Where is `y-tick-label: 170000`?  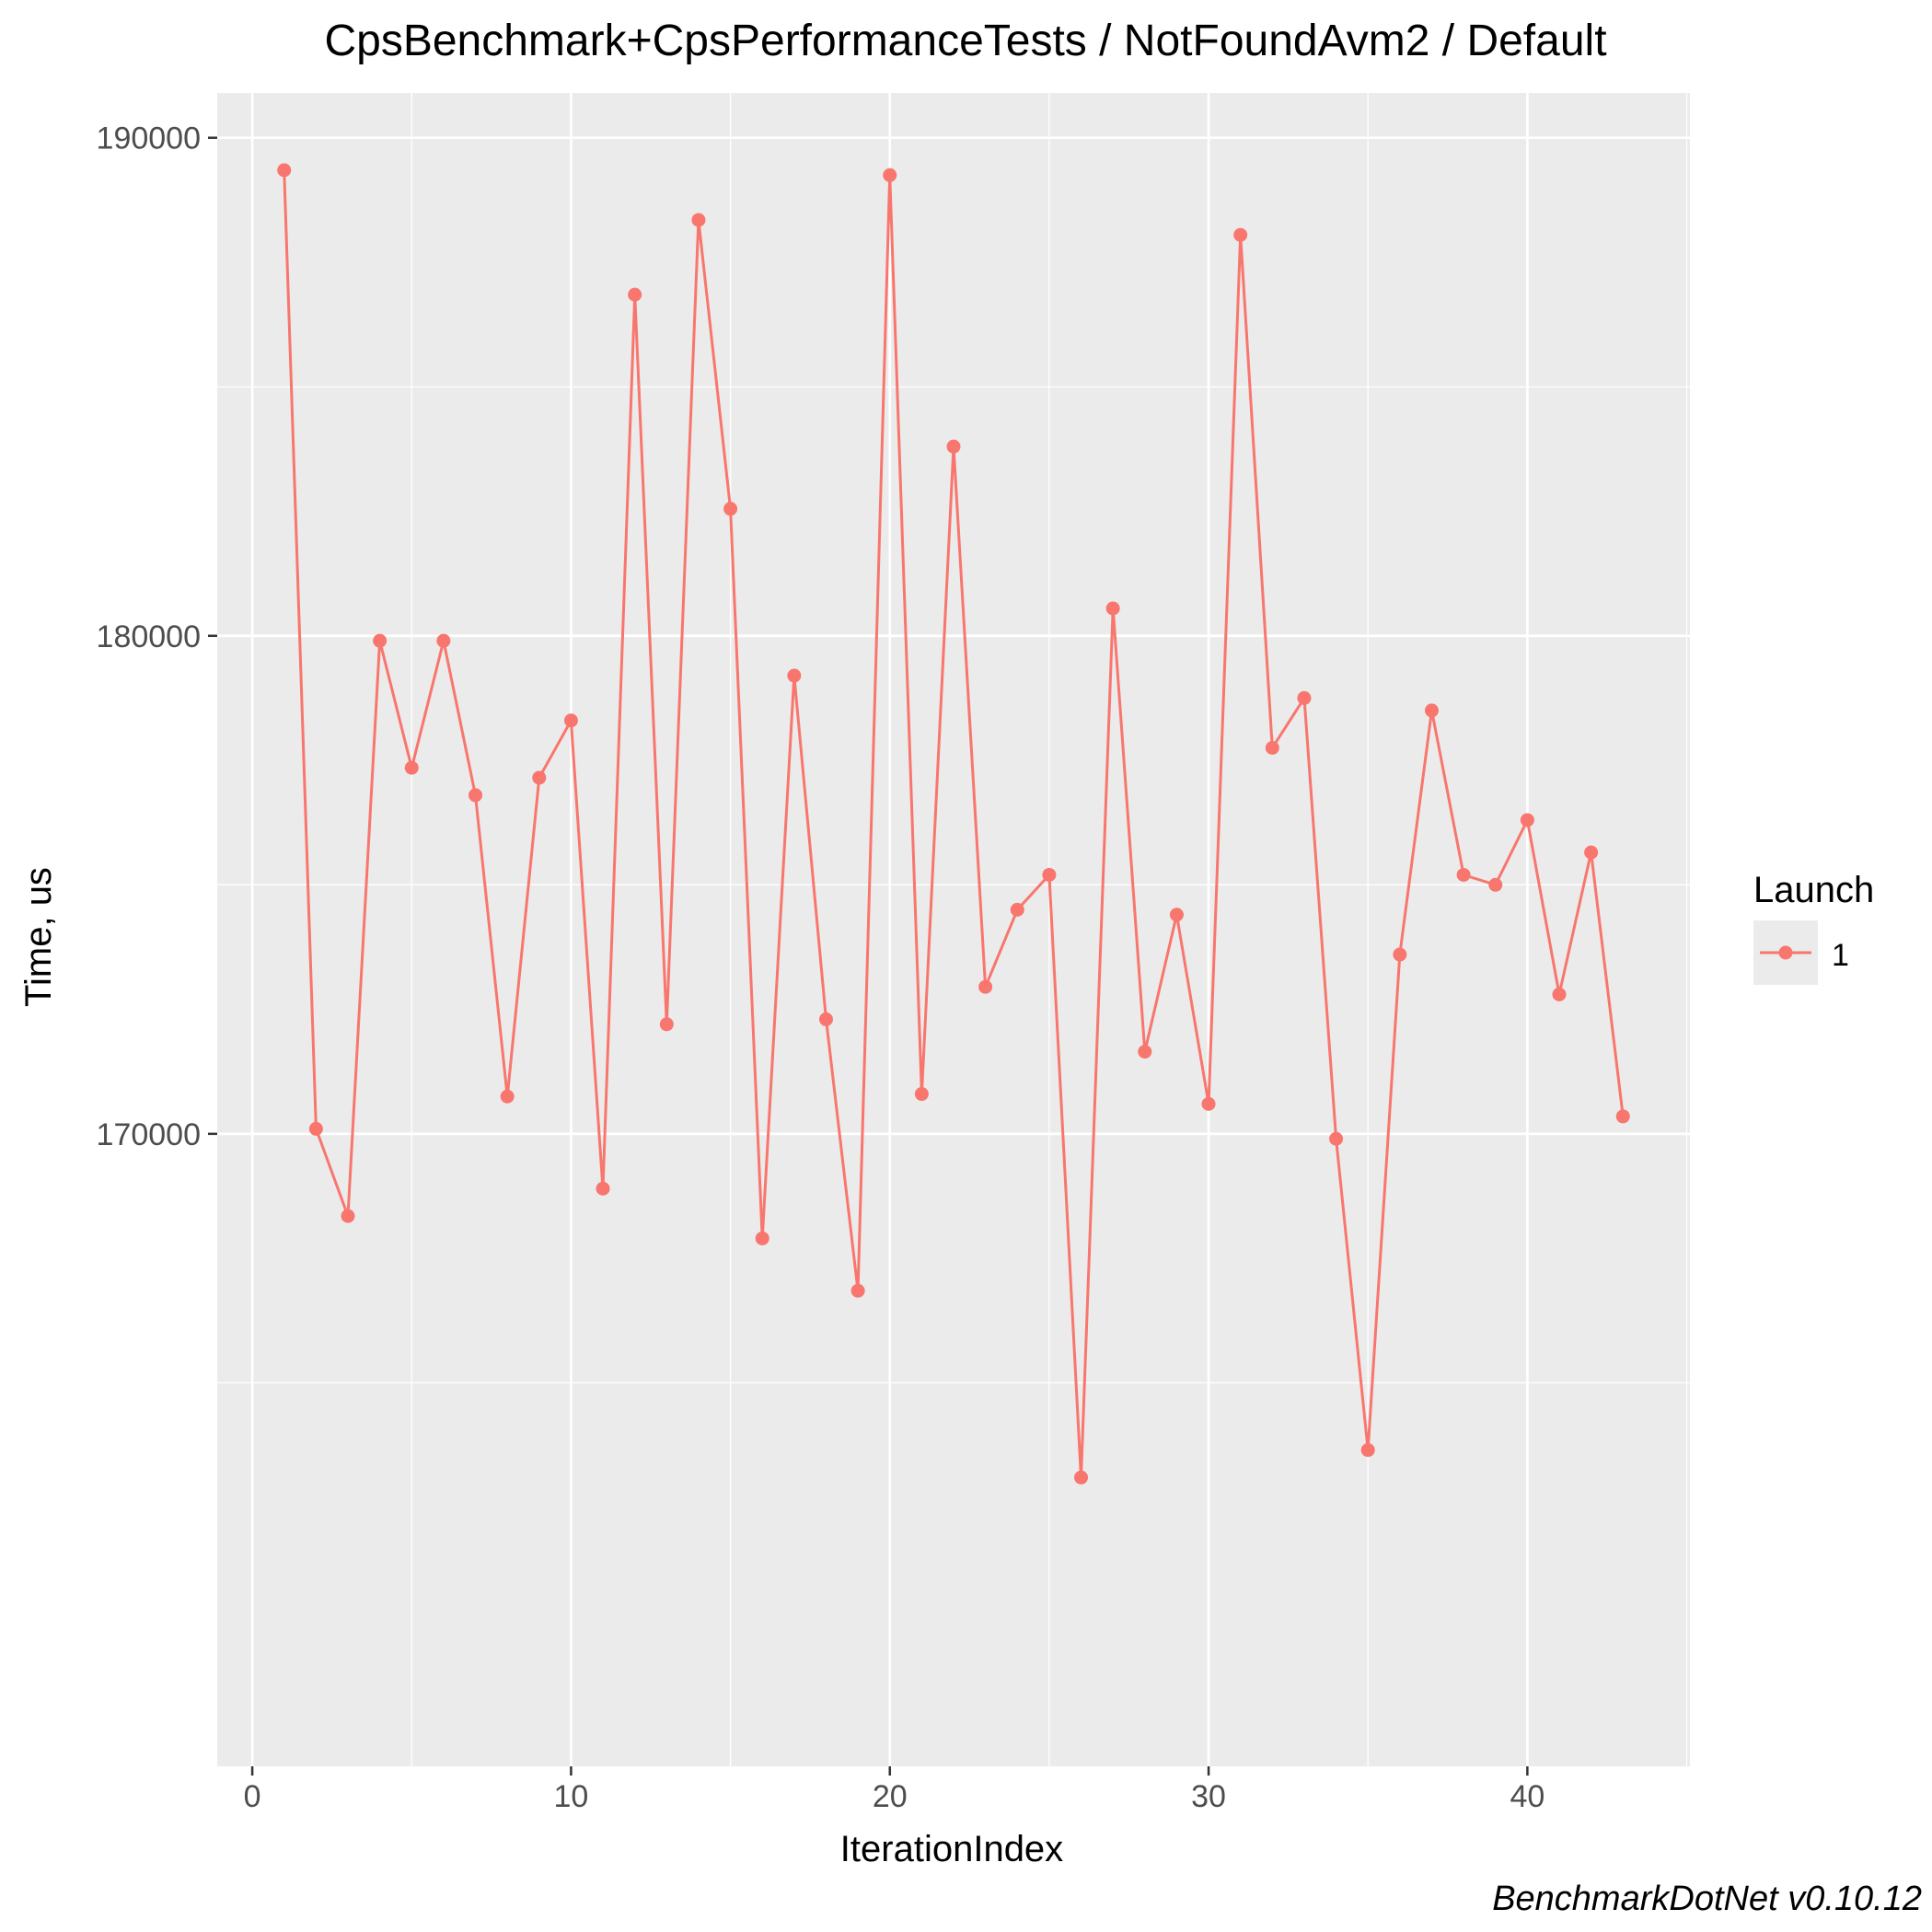
y-tick-label: 170000 is located at coordinates (149, 1135).